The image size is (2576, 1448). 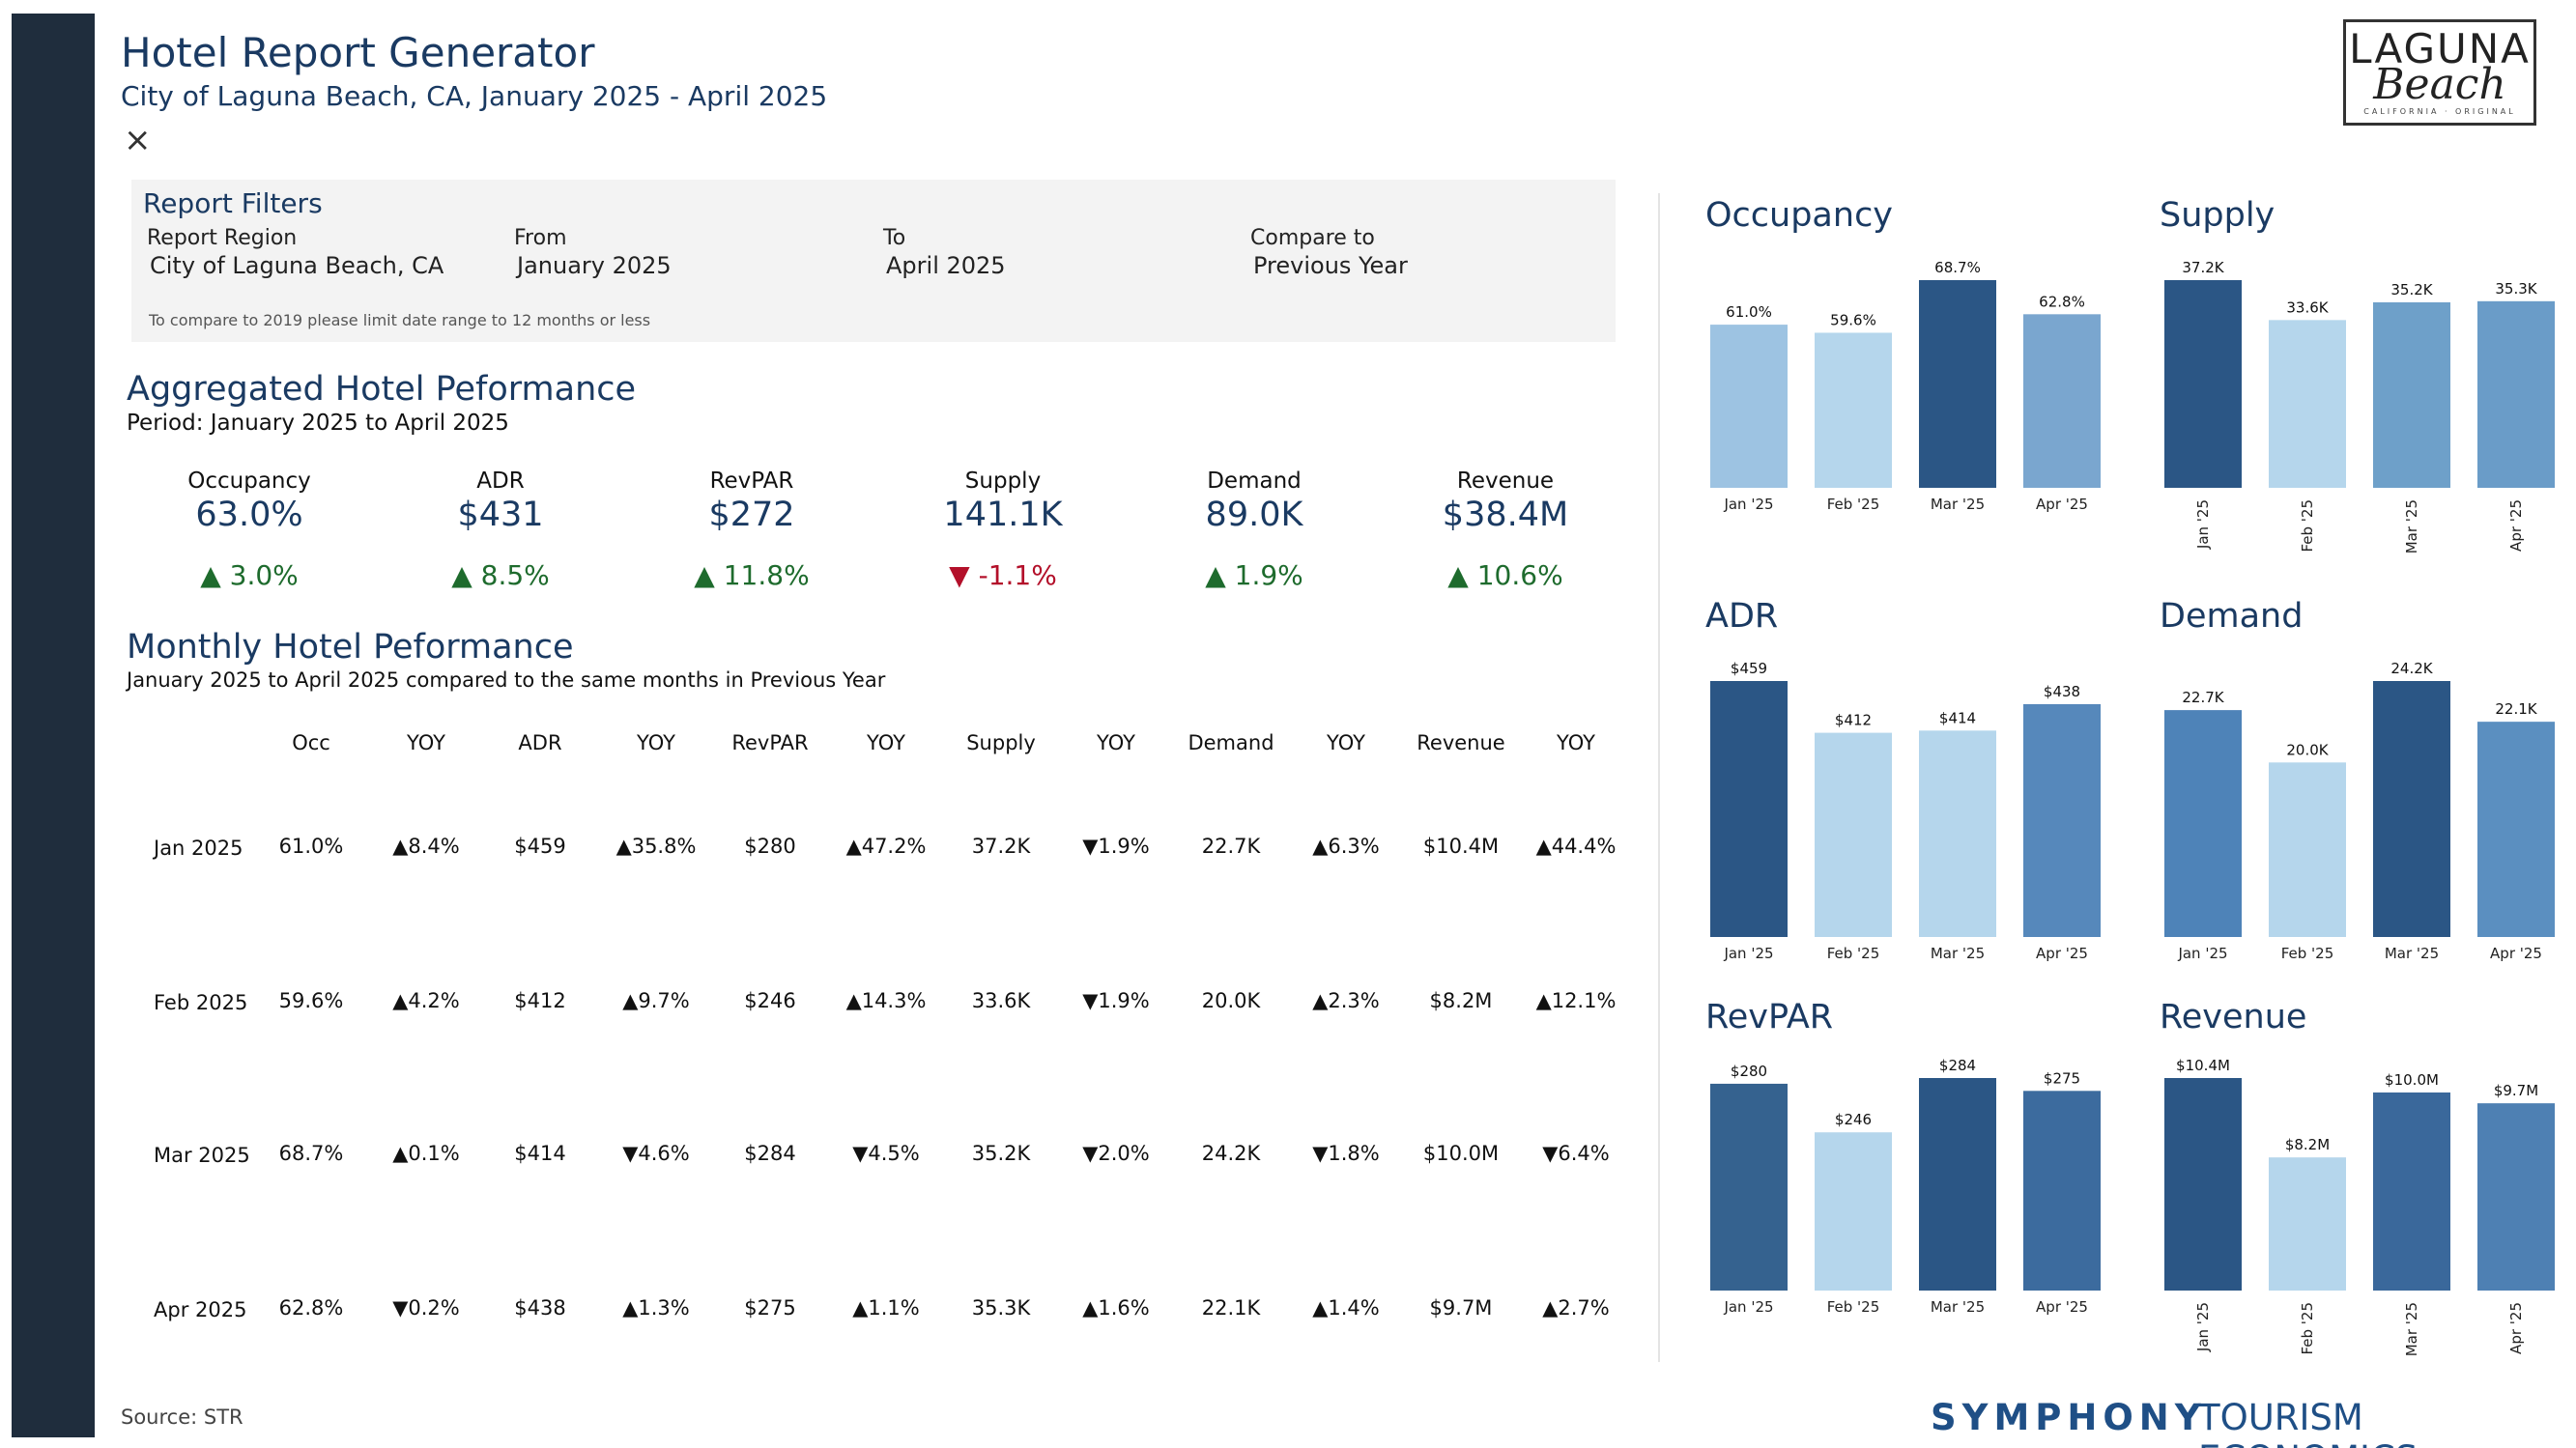 I want to click on bar-data-label: 33.6K, so click(x=2308, y=307).